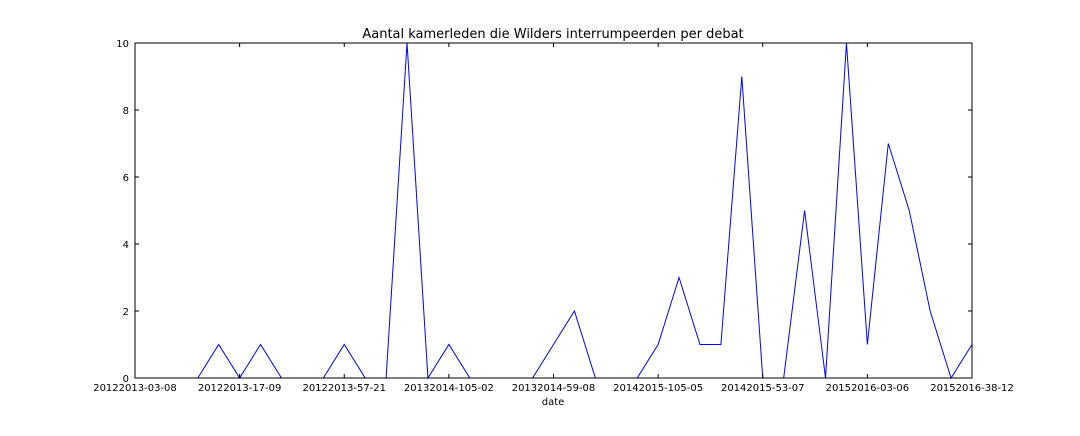  What do you see at coordinates (658, 388) in the screenshot?
I see `x-tick-label: 20142015-105-05` at bounding box center [658, 388].